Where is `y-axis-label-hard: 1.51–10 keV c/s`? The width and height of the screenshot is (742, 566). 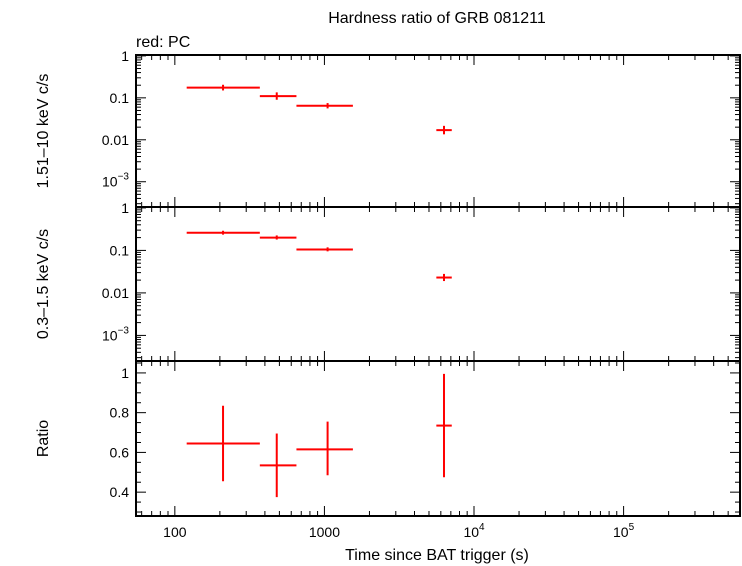 y-axis-label-hard: 1.51–10 keV c/s is located at coordinates (43, 131).